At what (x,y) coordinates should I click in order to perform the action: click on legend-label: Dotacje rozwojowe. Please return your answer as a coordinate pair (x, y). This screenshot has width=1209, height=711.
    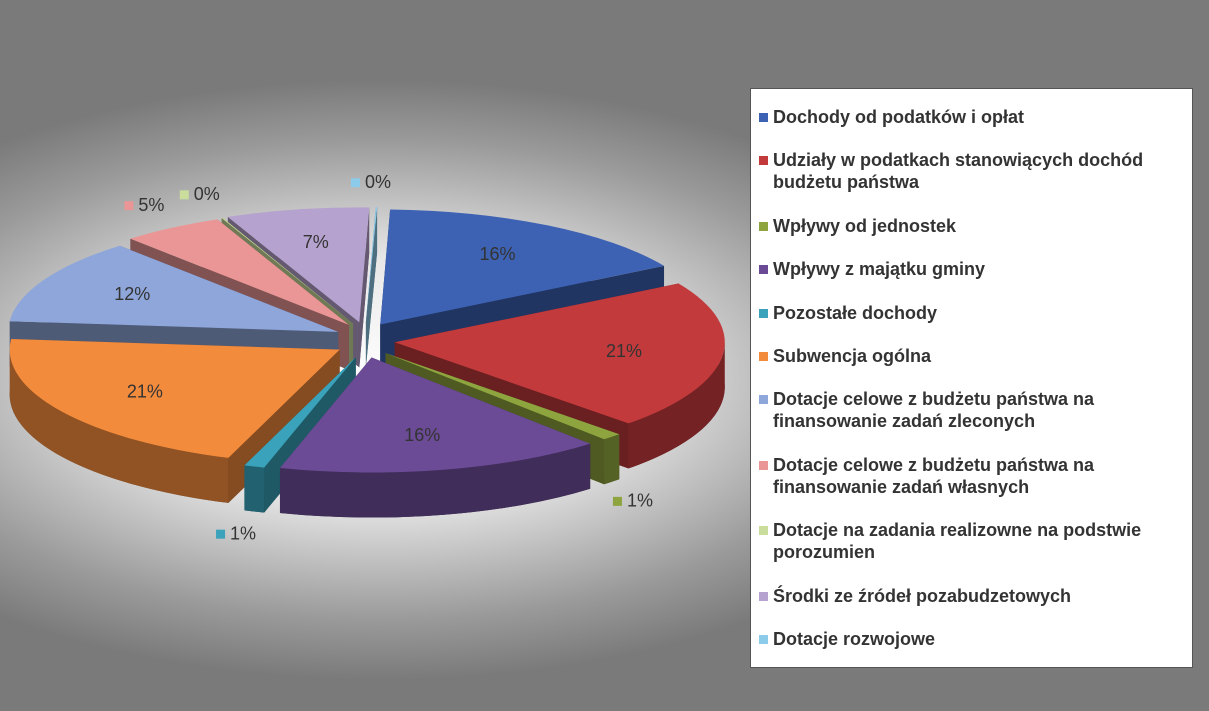
    Looking at the image, I should click on (854, 639).